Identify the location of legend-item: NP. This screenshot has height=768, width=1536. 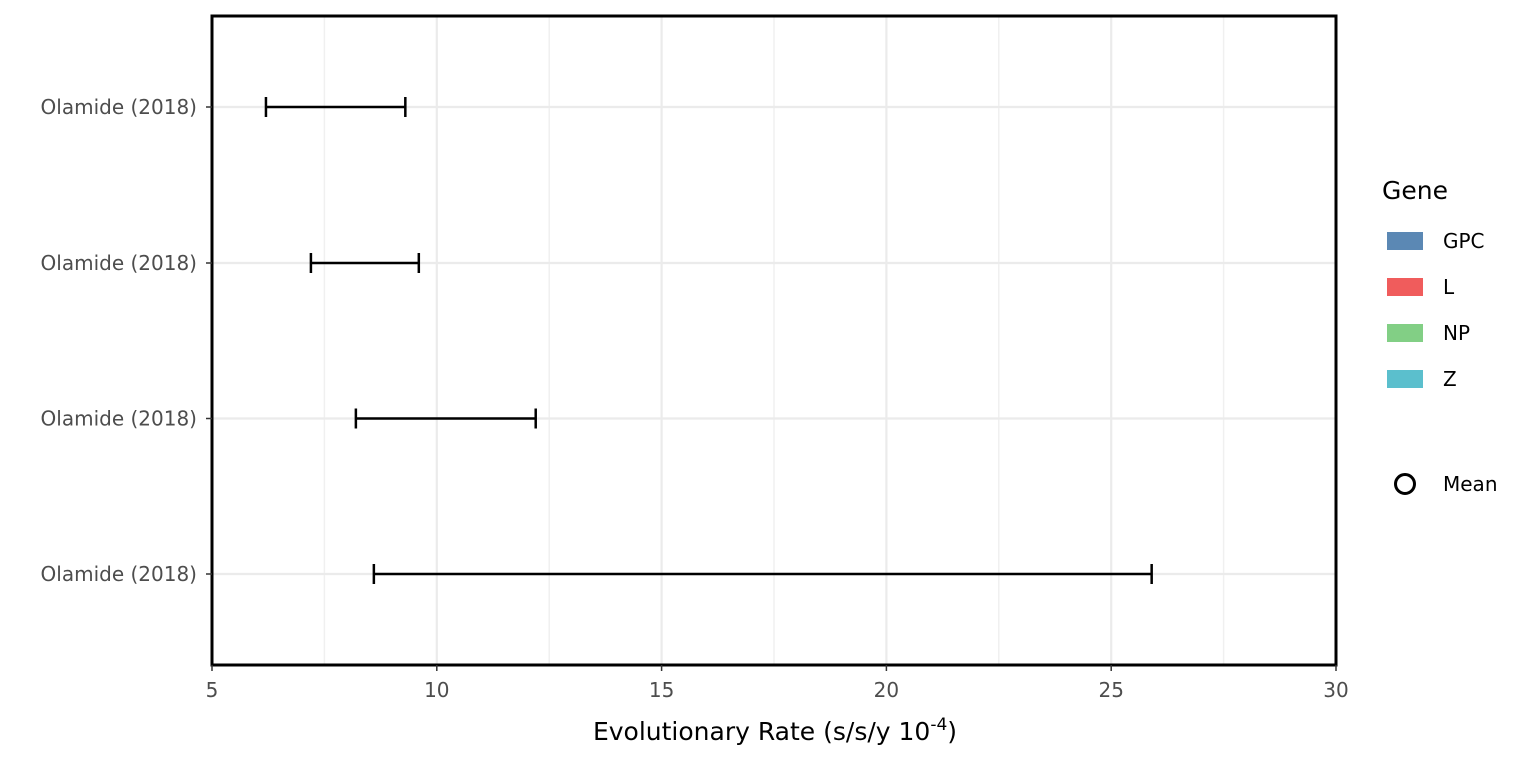
(1428, 333).